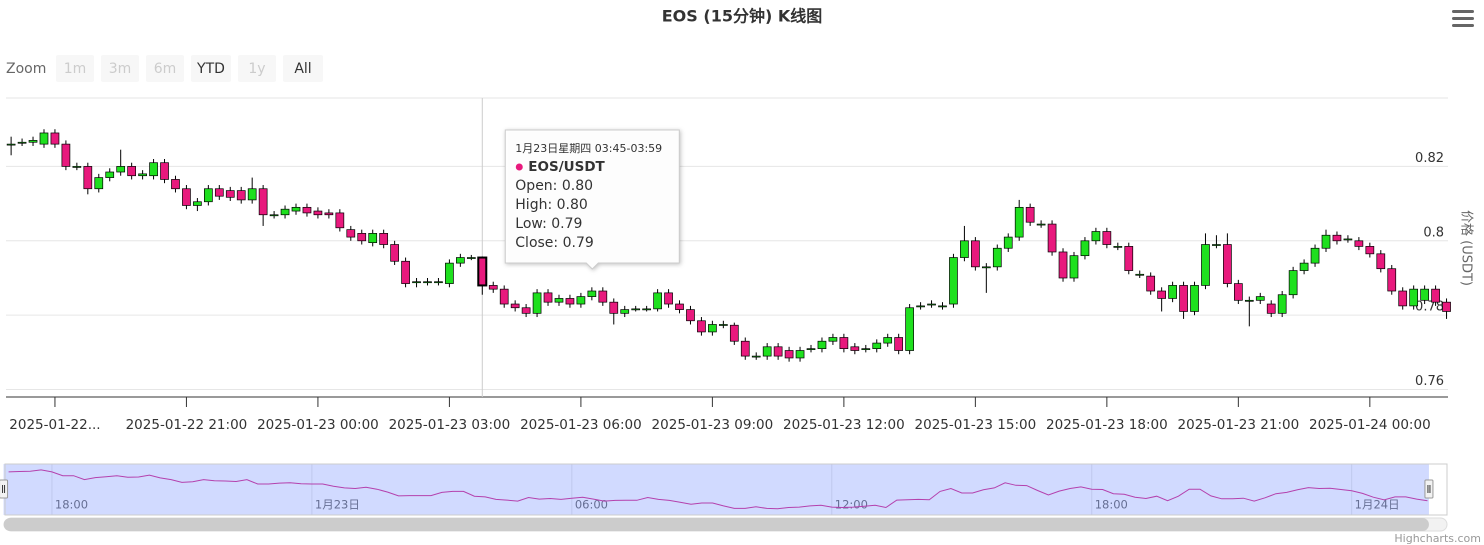 The image size is (1484, 545). I want to click on zoom-button: 1m, so click(75, 68).